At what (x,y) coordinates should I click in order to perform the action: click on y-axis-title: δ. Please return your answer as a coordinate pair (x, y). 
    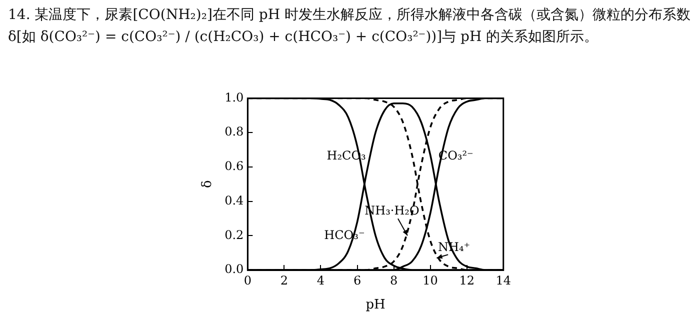
    Looking at the image, I should click on (208, 184).